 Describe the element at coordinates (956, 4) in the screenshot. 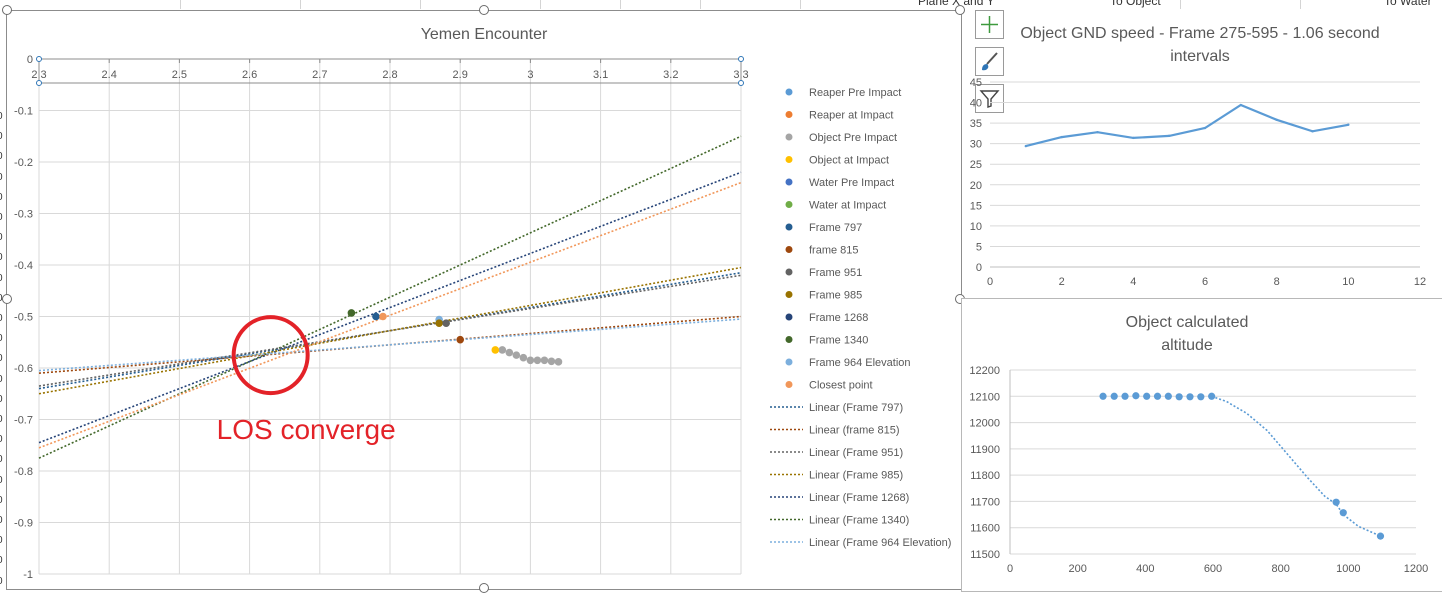

I see `cell-plane-xy: Plane X and Y` at that location.